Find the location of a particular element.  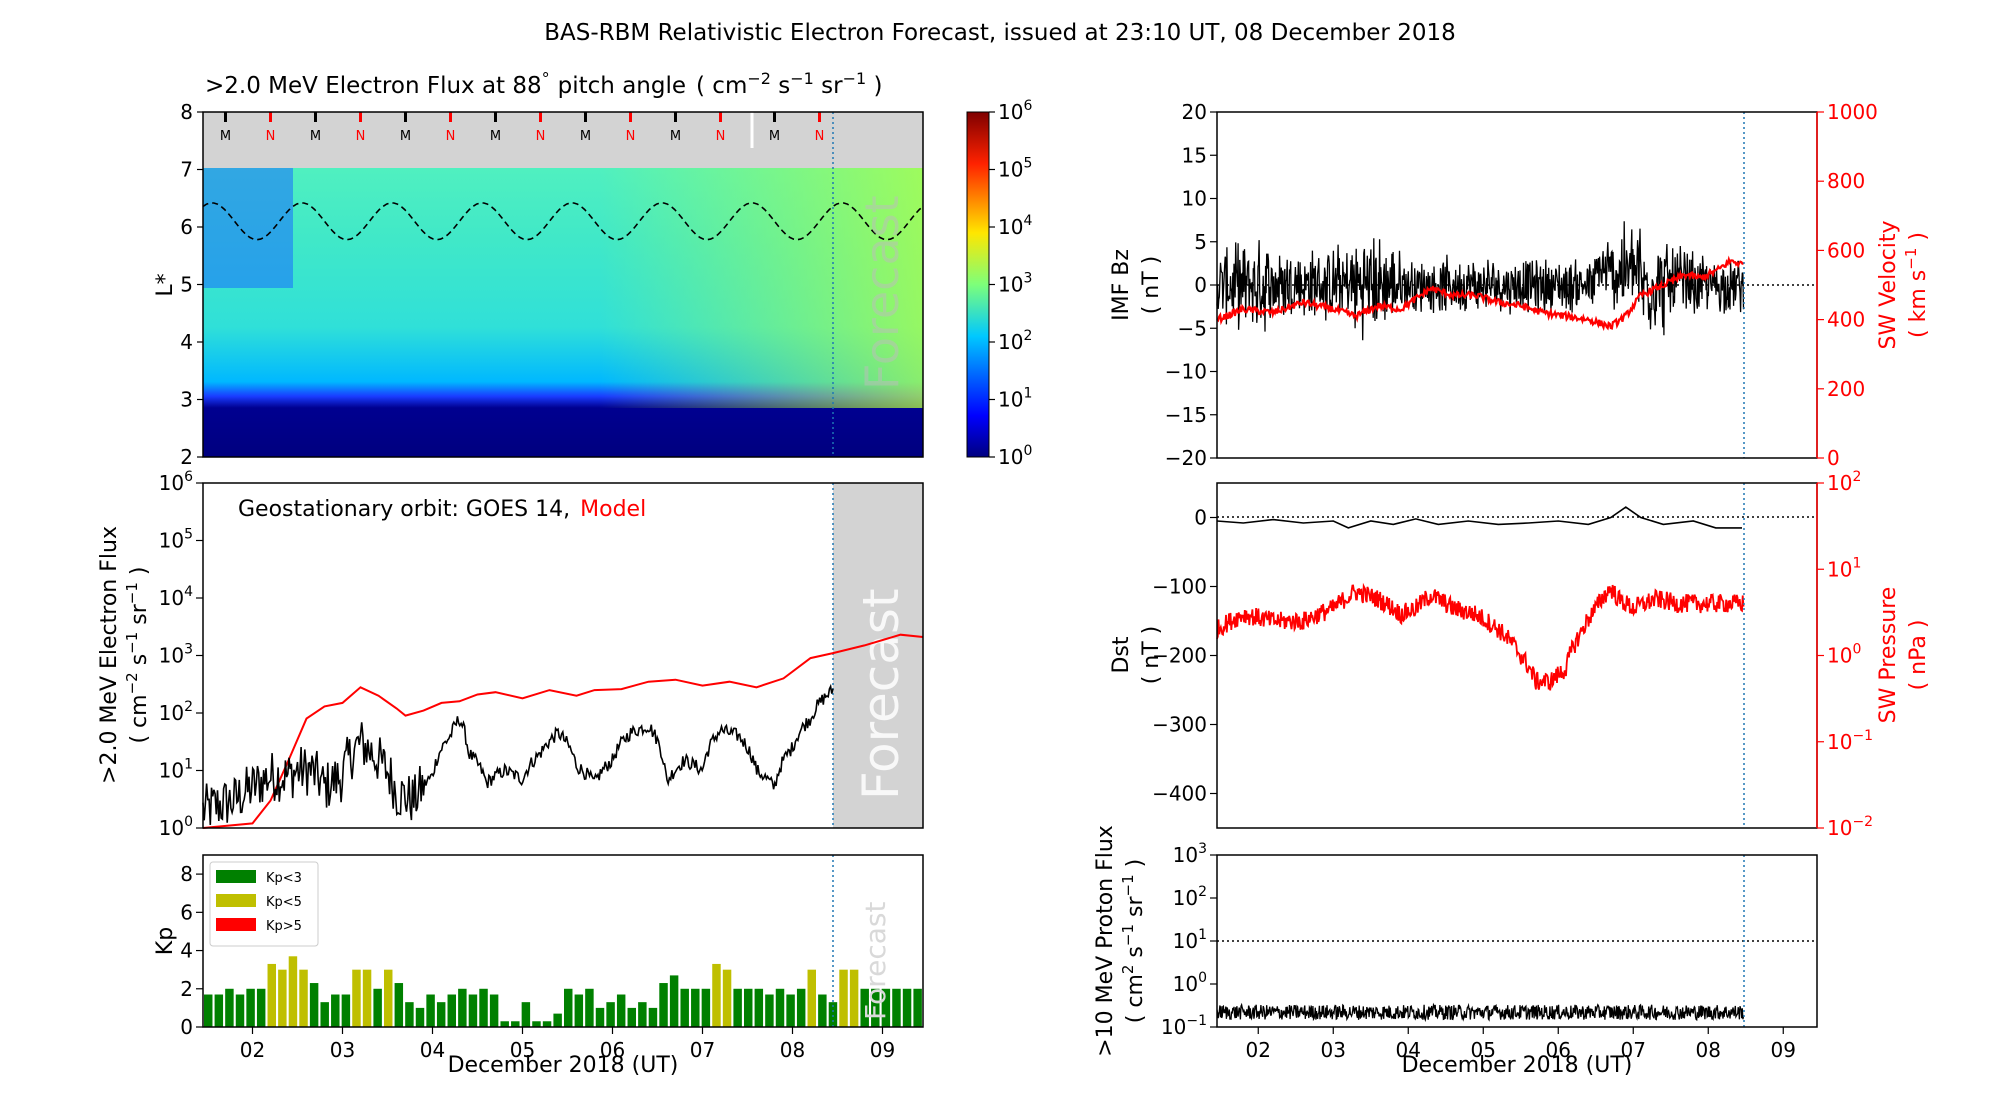

dst-y2tick-label: 10⁻¹ is located at coordinates (1850, 741).